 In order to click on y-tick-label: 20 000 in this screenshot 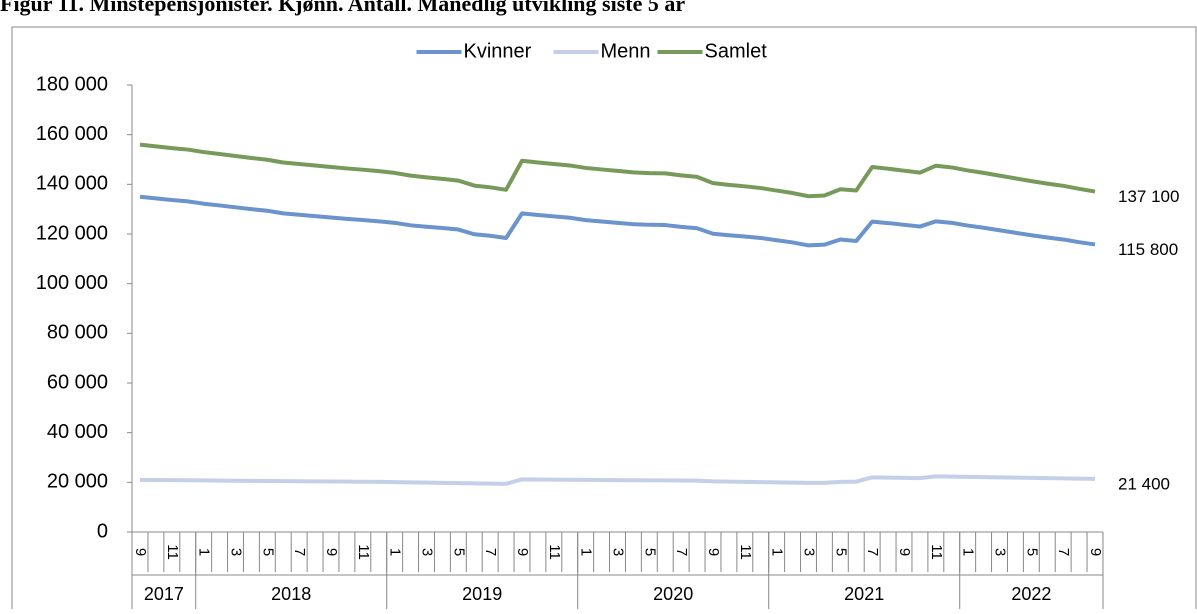, I will do `click(77, 482)`.